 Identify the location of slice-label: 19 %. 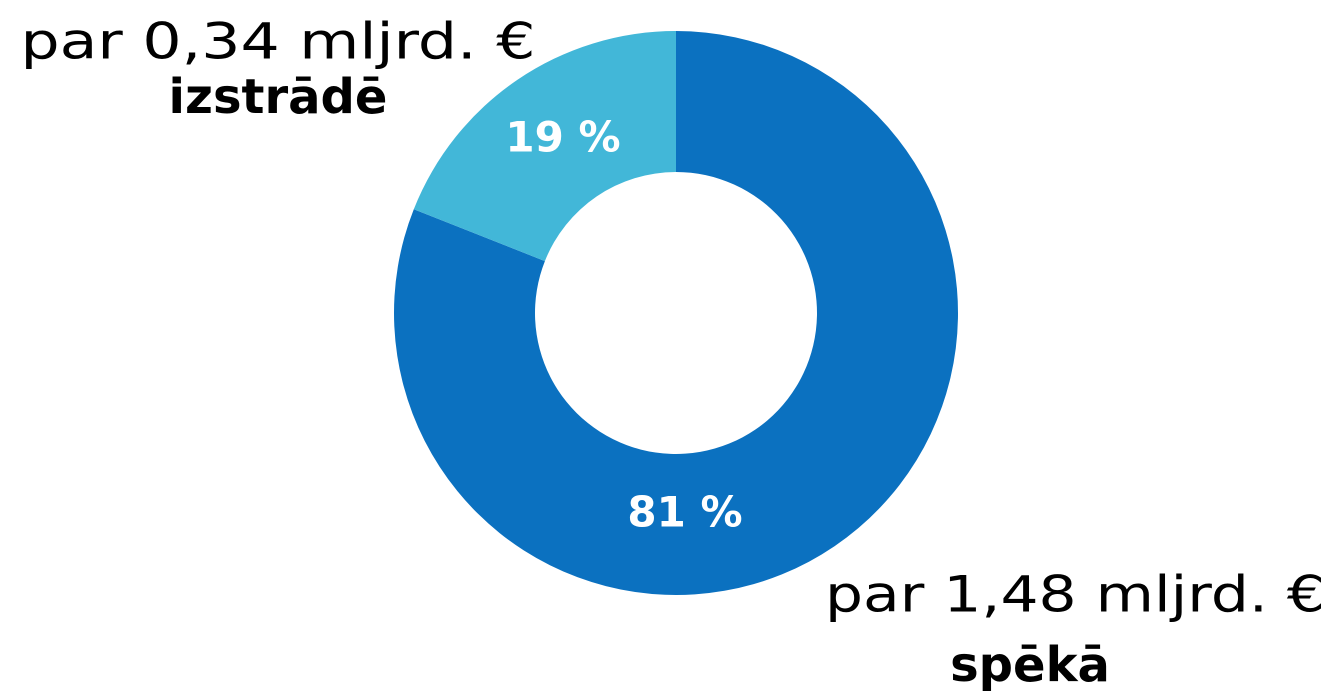
(562, 137).